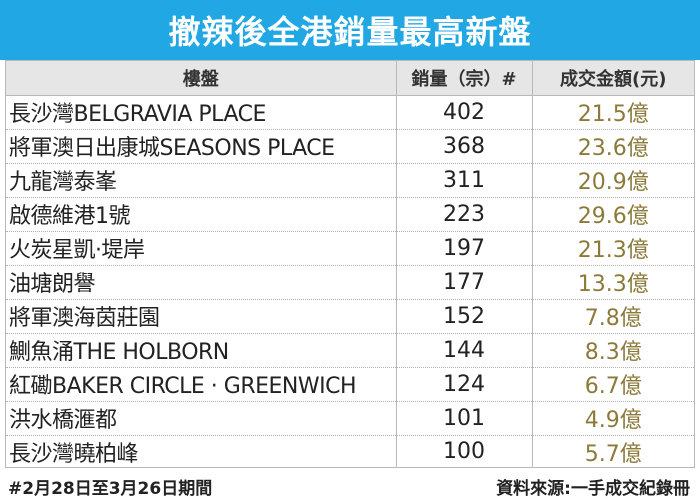 The width and height of the screenshot is (700, 504). Describe the element at coordinates (464, 112) in the screenshot. I see `row-units: 402` at that location.